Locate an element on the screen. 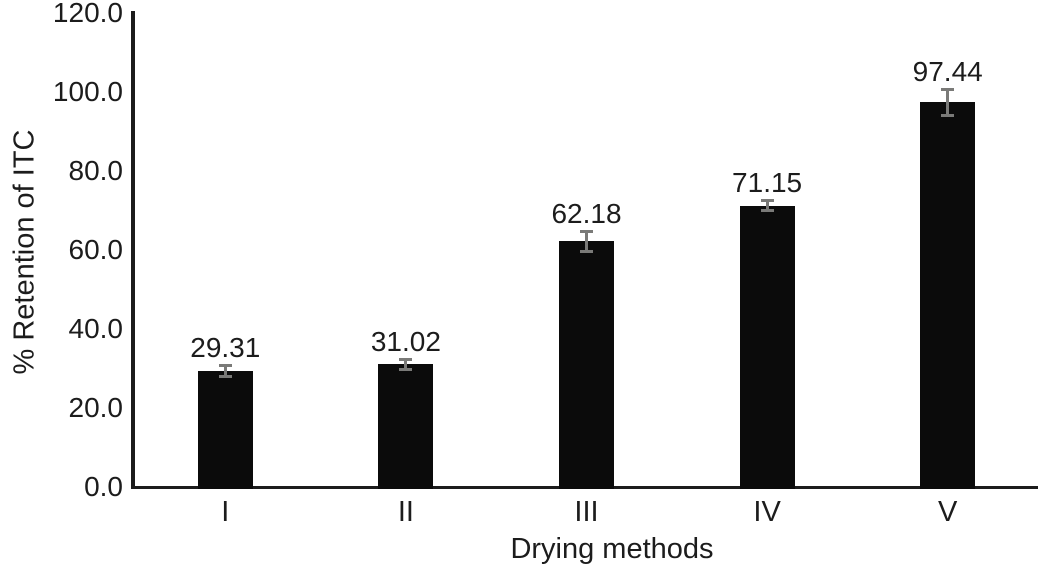  y-tick-label: 120.0 is located at coordinates (87, 14).